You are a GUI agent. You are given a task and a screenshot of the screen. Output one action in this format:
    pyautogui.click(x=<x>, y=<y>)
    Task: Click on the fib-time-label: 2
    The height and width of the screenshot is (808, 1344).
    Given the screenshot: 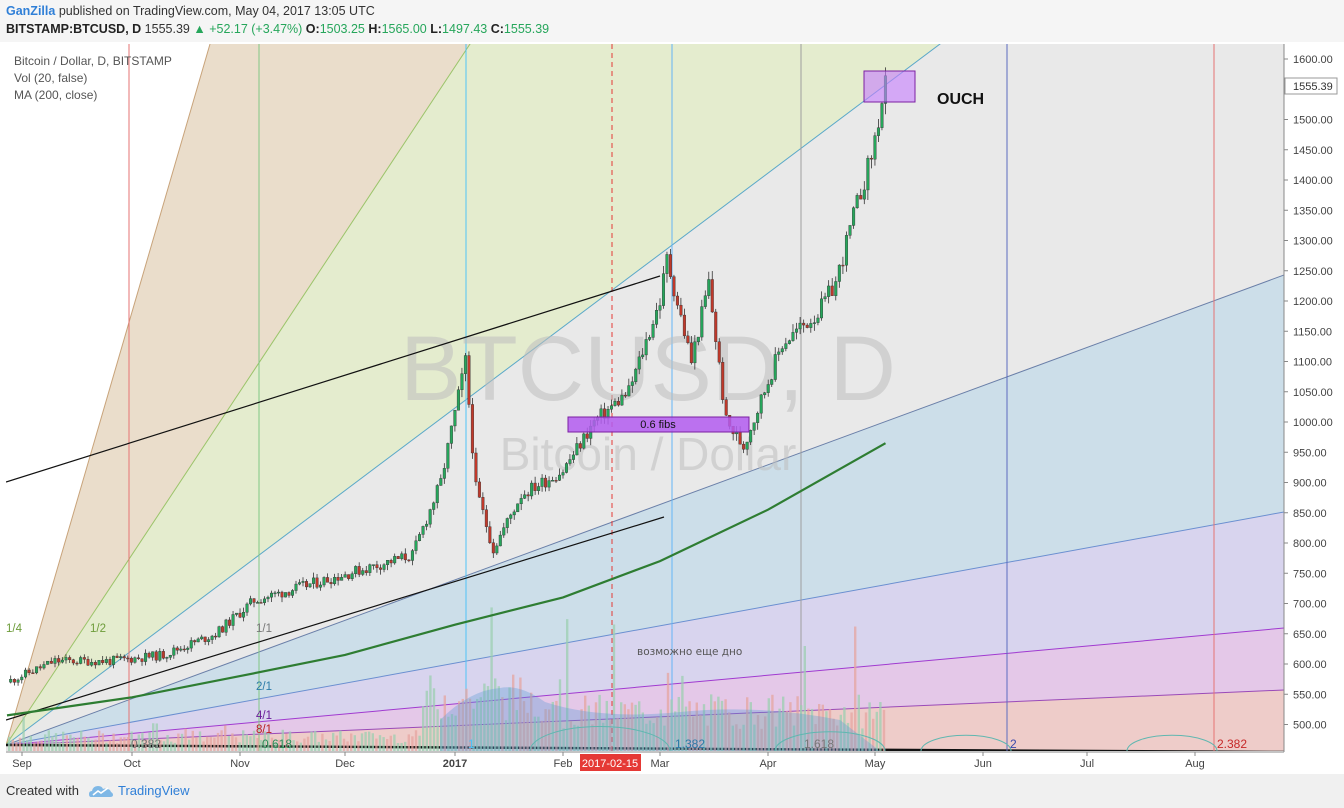 What is the action you would take?
    pyautogui.click(x=1013, y=744)
    